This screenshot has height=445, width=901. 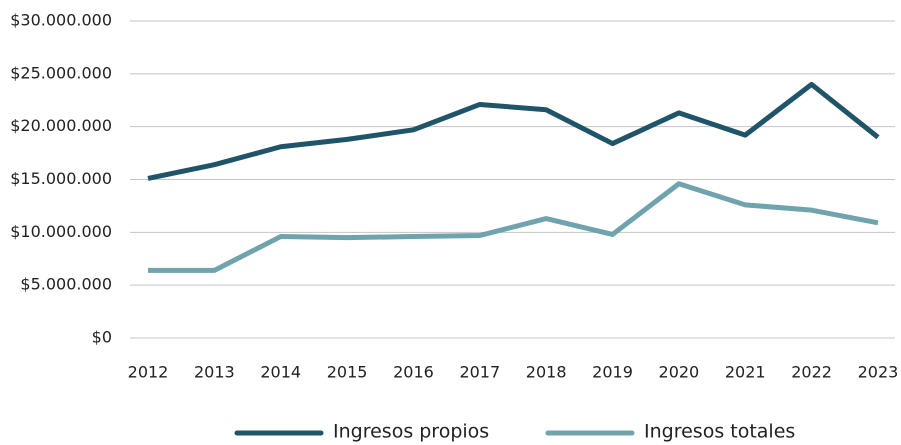 What do you see at coordinates (612, 372) in the screenshot?
I see `x-tick-label: 2019` at bounding box center [612, 372].